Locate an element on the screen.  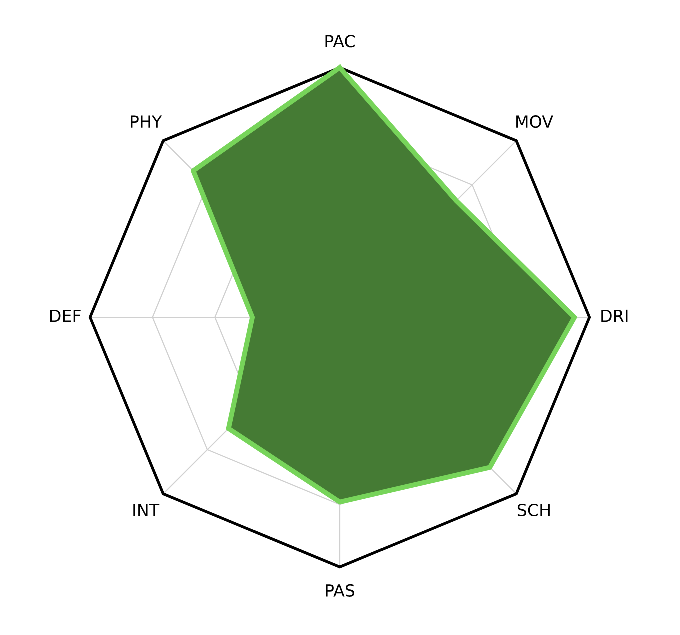
spoke-label: SCH is located at coordinates (534, 510).